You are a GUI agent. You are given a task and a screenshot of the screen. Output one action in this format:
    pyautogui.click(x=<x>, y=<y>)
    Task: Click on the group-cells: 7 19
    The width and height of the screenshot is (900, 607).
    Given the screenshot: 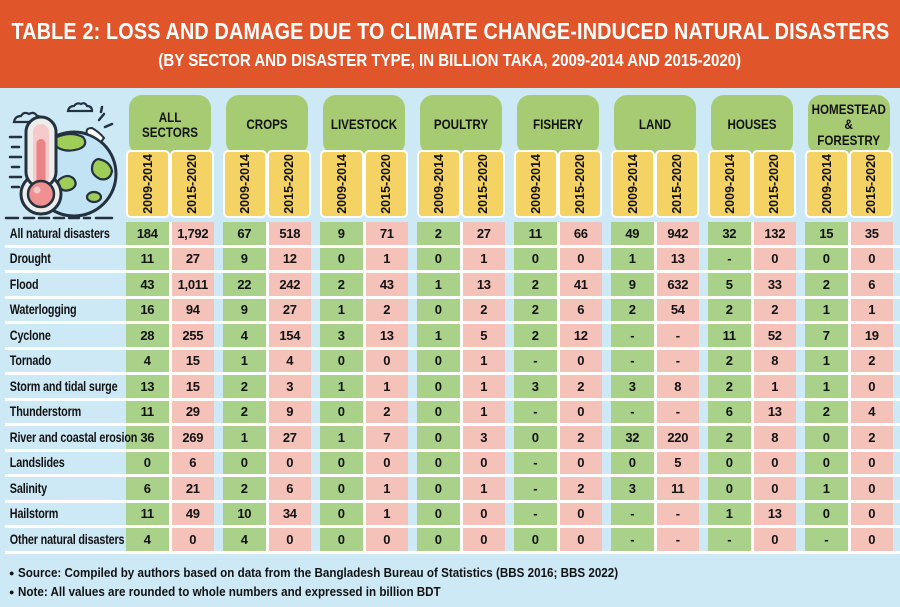 What is the action you would take?
    pyautogui.click(x=849, y=335)
    